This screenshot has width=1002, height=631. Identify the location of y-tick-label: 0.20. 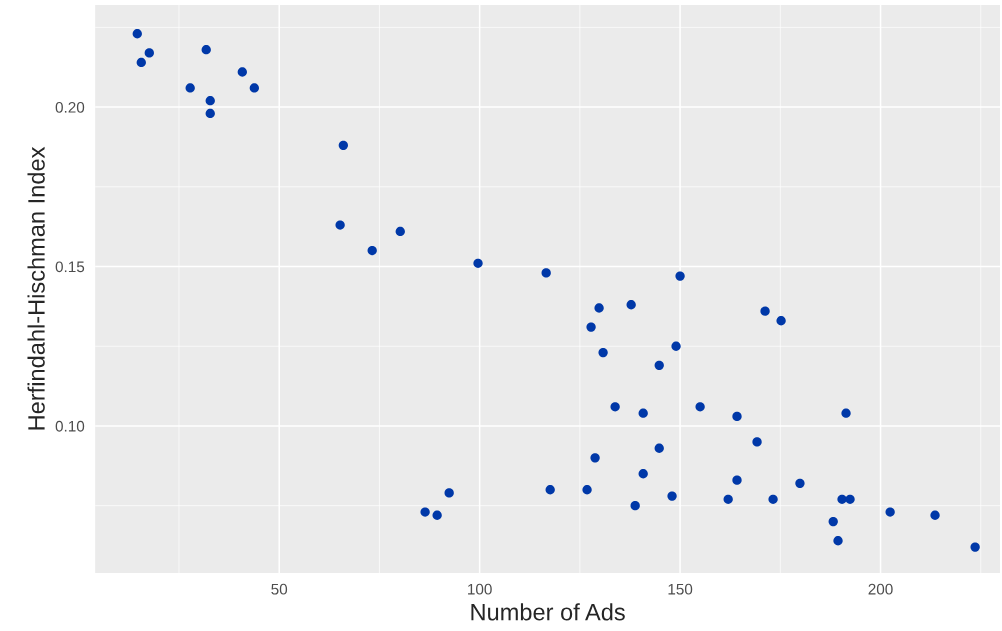
(70, 107).